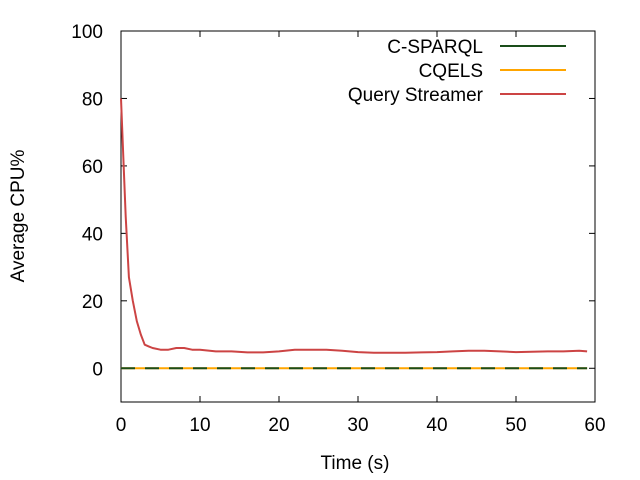  Describe the element at coordinates (92, 99) in the screenshot. I see `y-tick-label: 80` at that location.